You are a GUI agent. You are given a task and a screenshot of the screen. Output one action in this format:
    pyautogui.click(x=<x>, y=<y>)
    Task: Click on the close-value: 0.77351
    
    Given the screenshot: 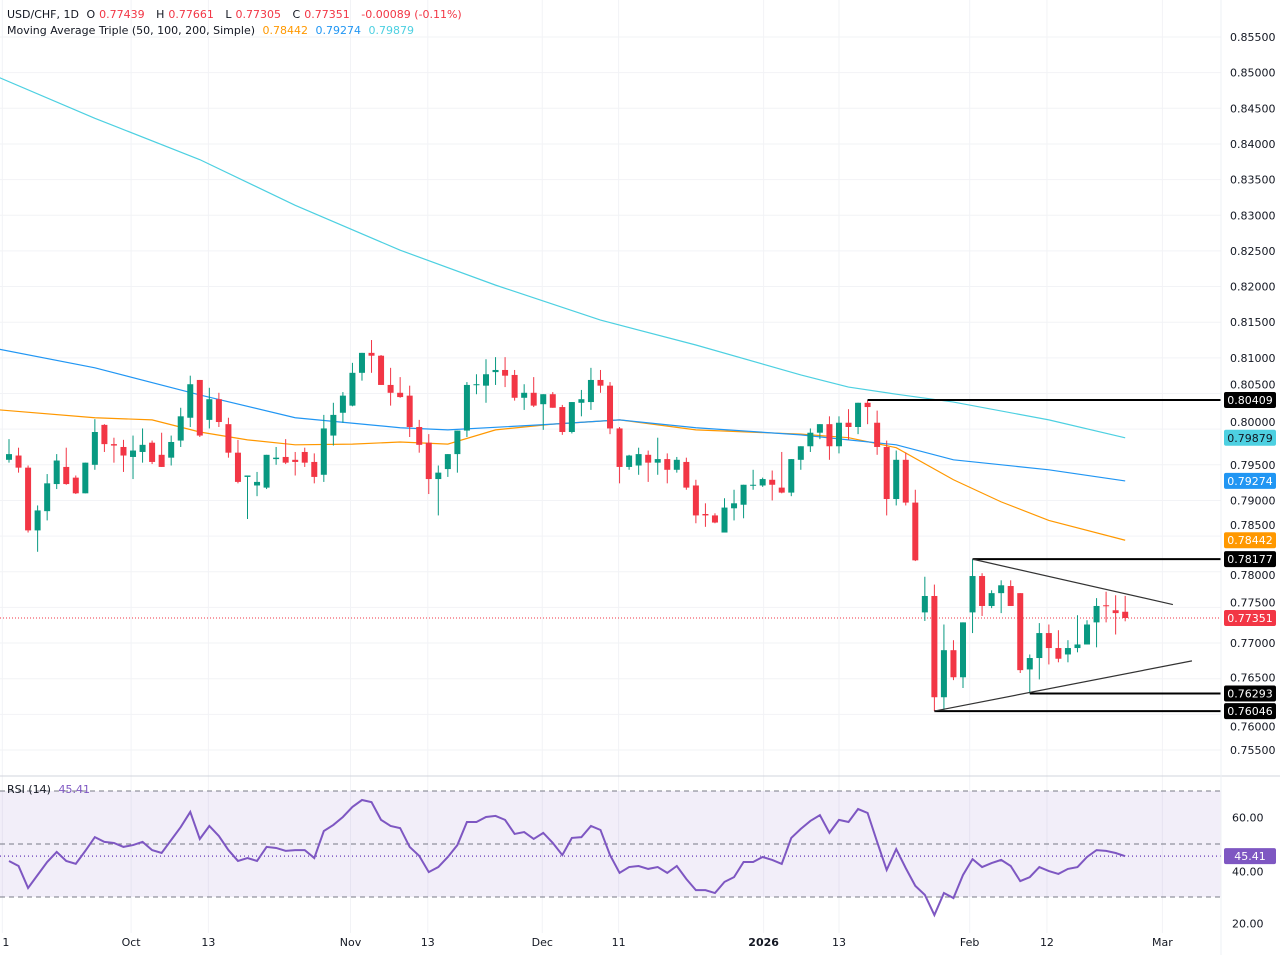 What is the action you would take?
    pyautogui.click(x=327, y=14)
    